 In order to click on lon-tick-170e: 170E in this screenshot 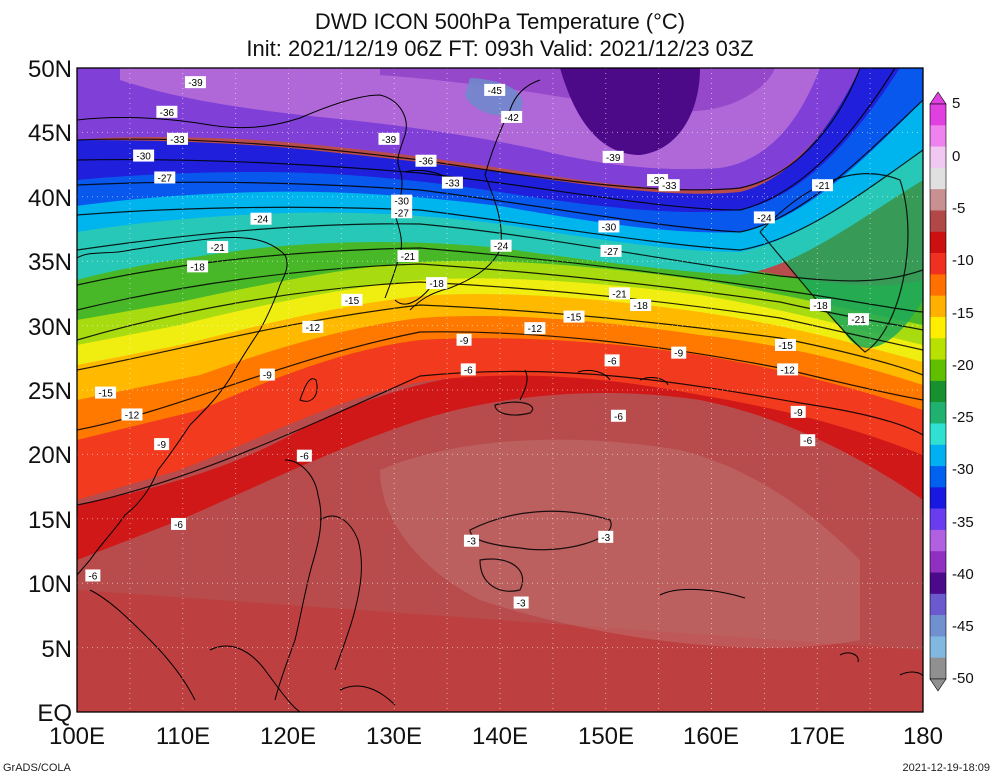, I will do `click(817, 736)`.